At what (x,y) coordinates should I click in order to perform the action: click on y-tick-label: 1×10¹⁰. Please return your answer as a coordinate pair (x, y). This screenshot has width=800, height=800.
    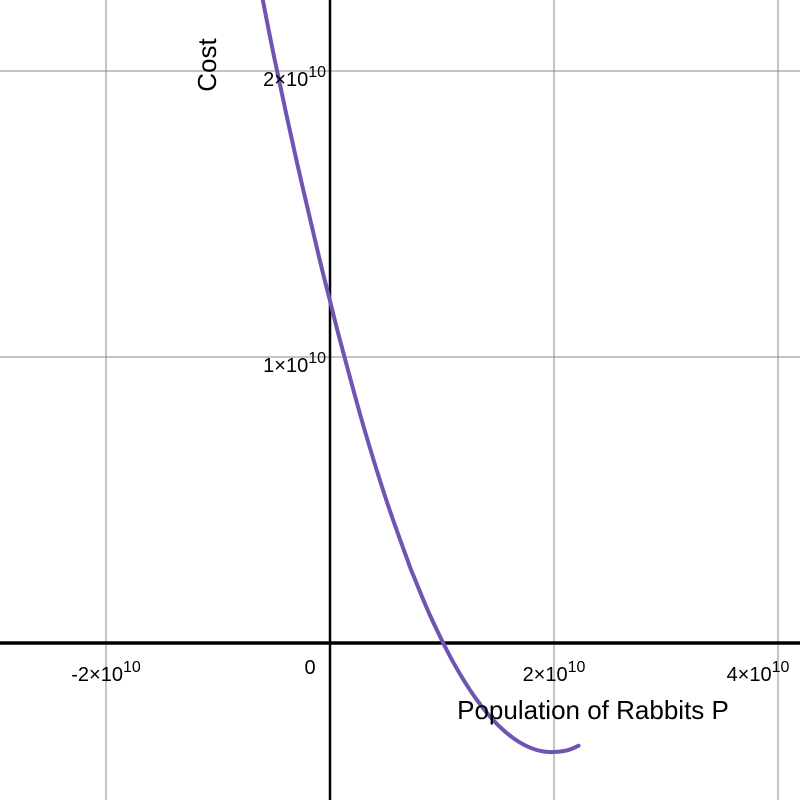
    Looking at the image, I should click on (294, 363).